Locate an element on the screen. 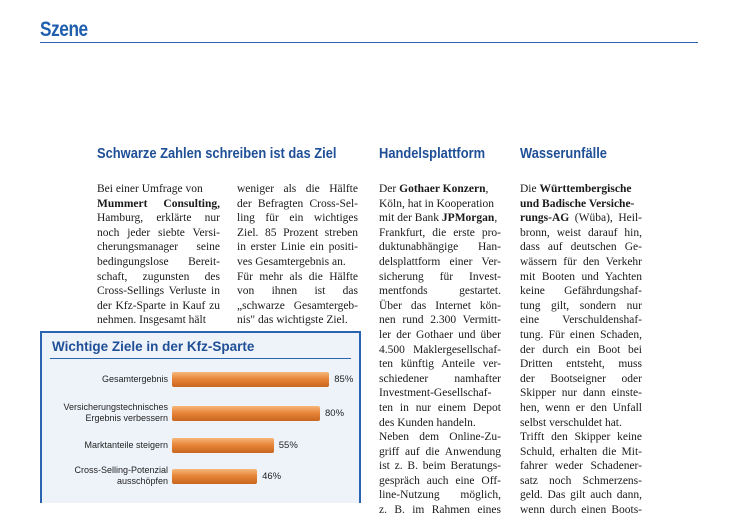 Image resolution: width=740 pixels, height=518 pixels. text-line: ist z. B. beim Beratungs- is located at coordinates (440, 466).